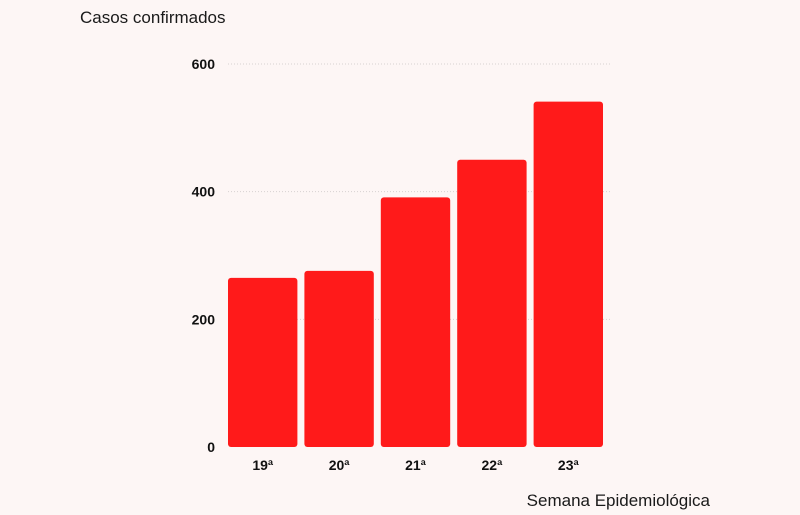 Image resolution: width=800 pixels, height=515 pixels. What do you see at coordinates (211, 447) in the screenshot?
I see `y-tick-label: 0` at bounding box center [211, 447].